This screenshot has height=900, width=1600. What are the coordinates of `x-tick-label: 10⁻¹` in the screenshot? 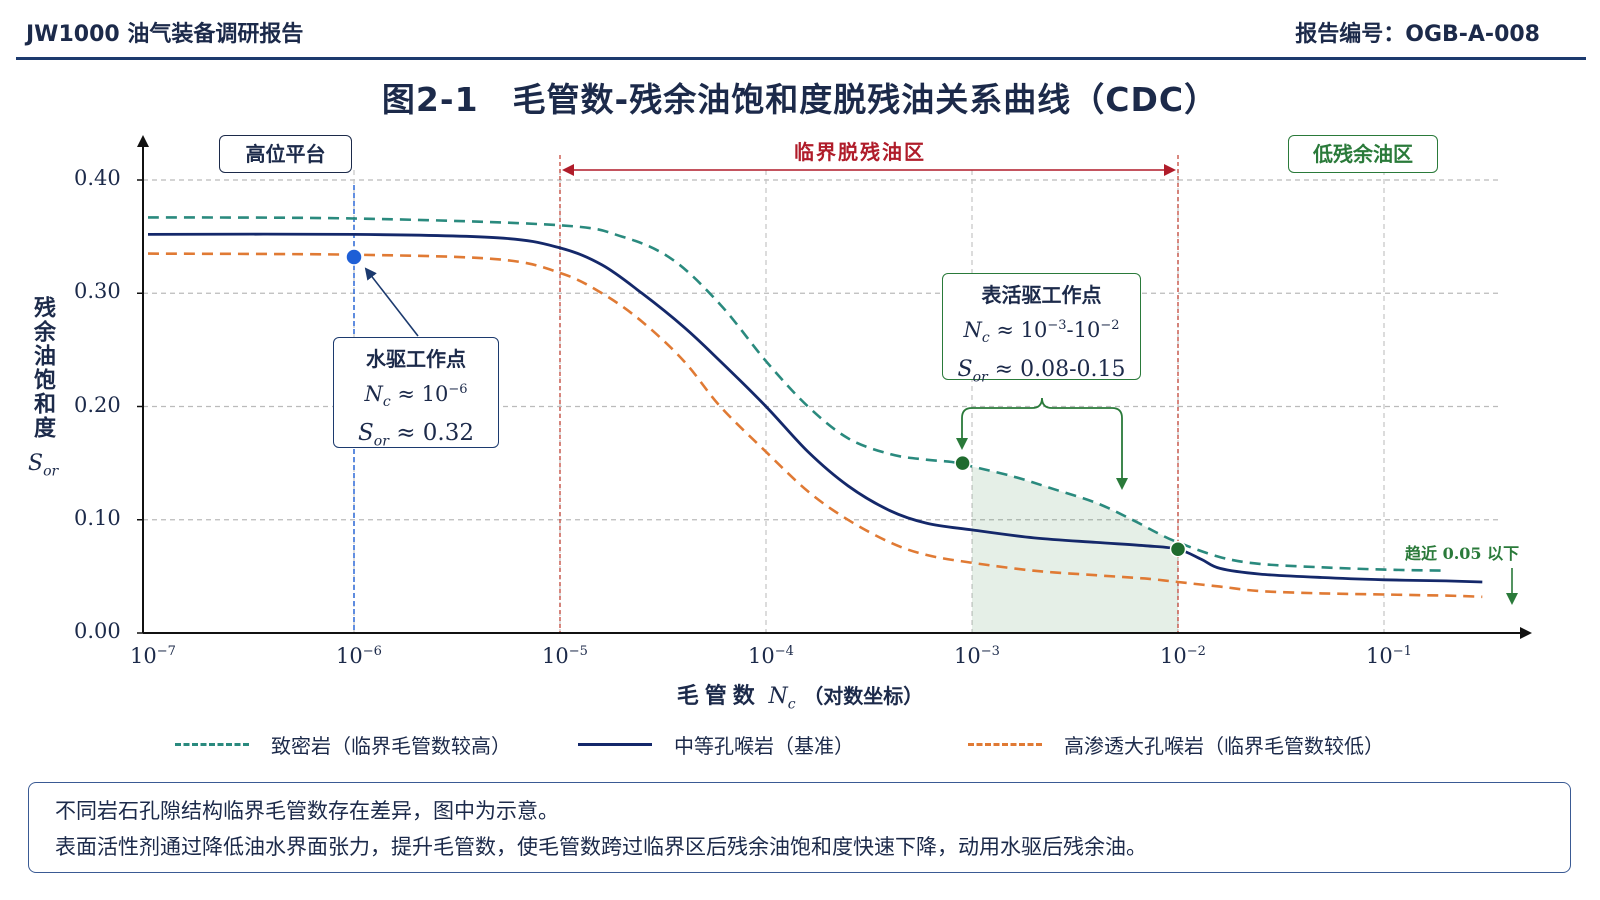 It's located at (1389, 656).